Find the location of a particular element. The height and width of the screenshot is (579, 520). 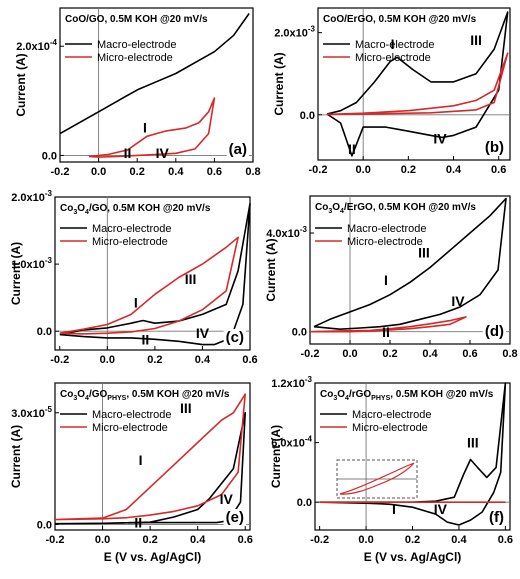

panel-label: (a) is located at coordinates (238, 149).